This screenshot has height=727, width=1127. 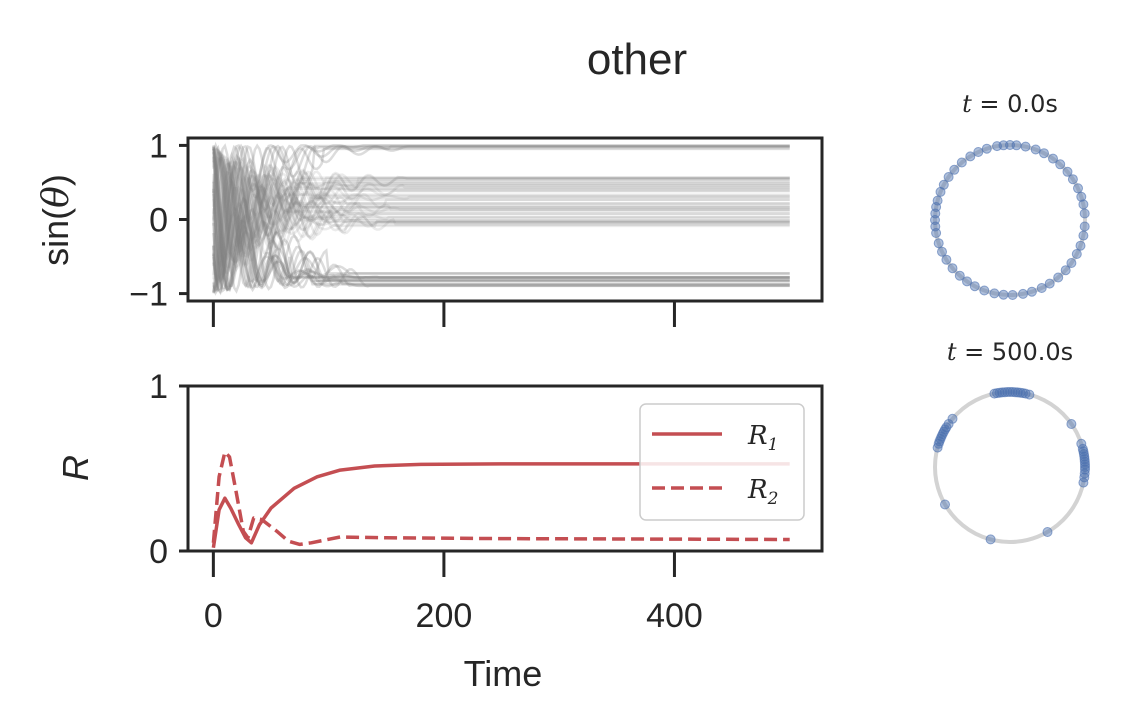 What do you see at coordinates (168, 469) in the screenshot?
I see `order-parameter-y-ticks: 10` at bounding box center [168, 469].